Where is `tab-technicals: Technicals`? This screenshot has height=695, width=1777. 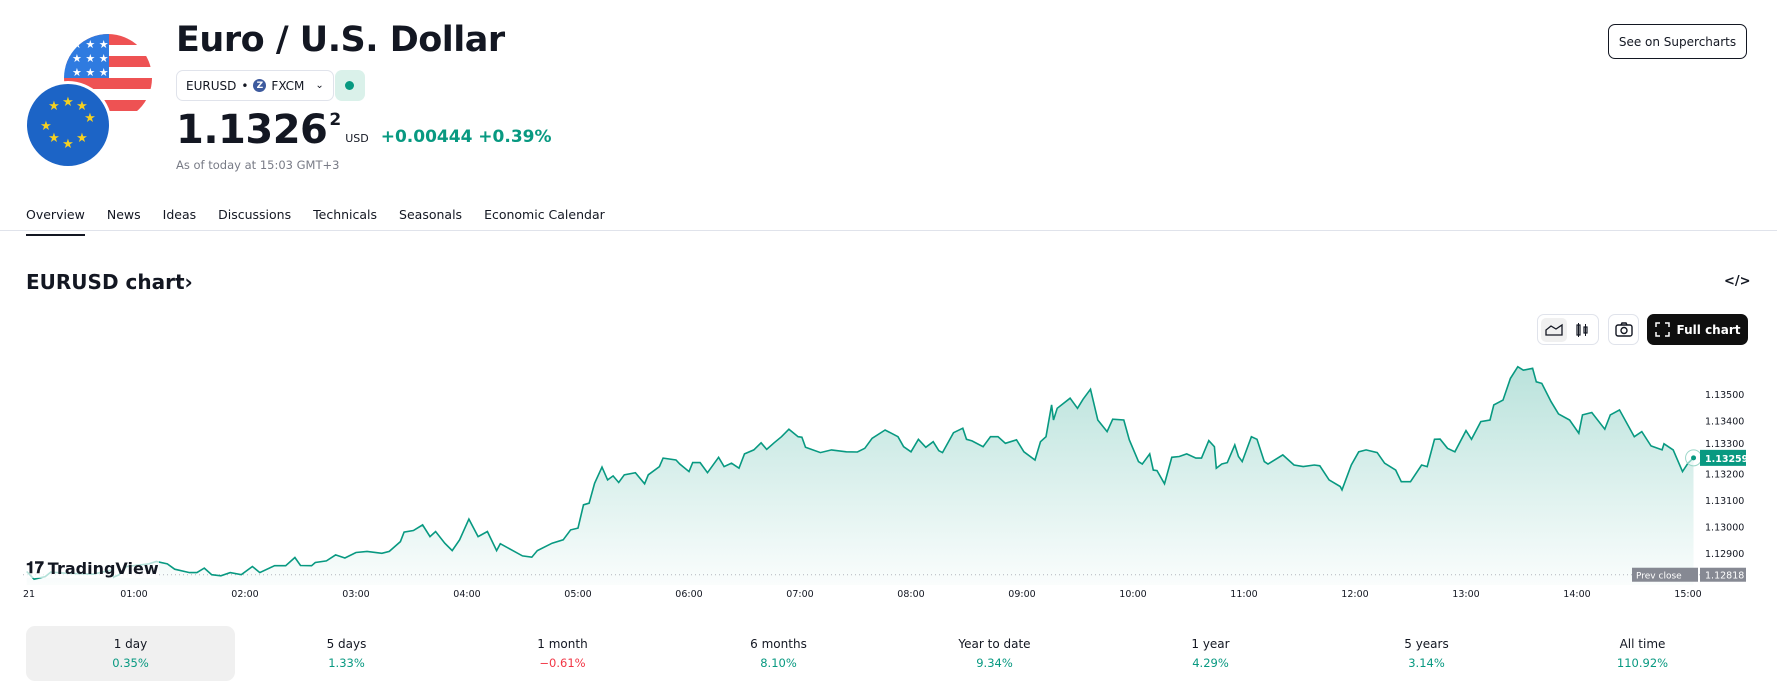 tab-technicals: Technicals is located at coordinates (345, 214).